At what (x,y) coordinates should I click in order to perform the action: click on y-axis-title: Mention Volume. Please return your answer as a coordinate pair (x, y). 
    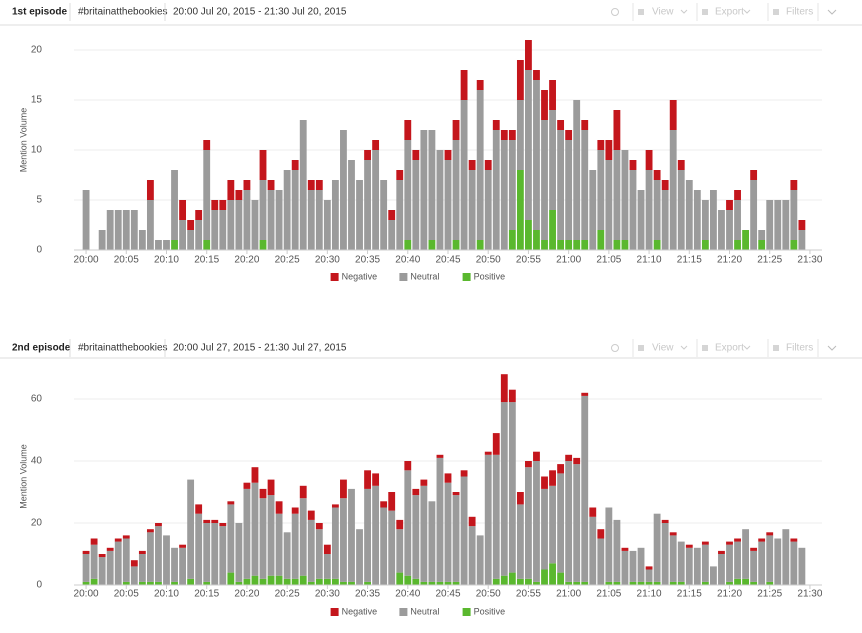
    Looking at the image, I should click on (23, 140).